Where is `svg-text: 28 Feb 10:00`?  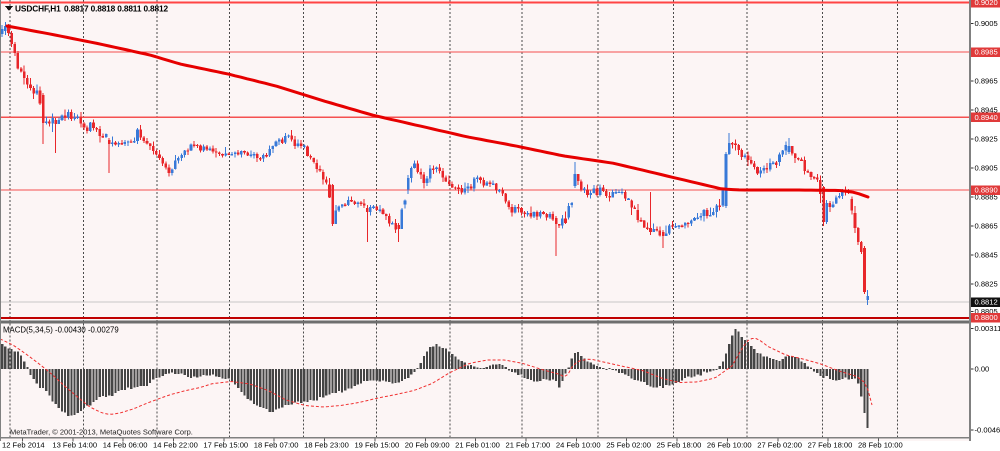 svg-text: 28 Feb 10:00 is located at coordinates (880, 445).